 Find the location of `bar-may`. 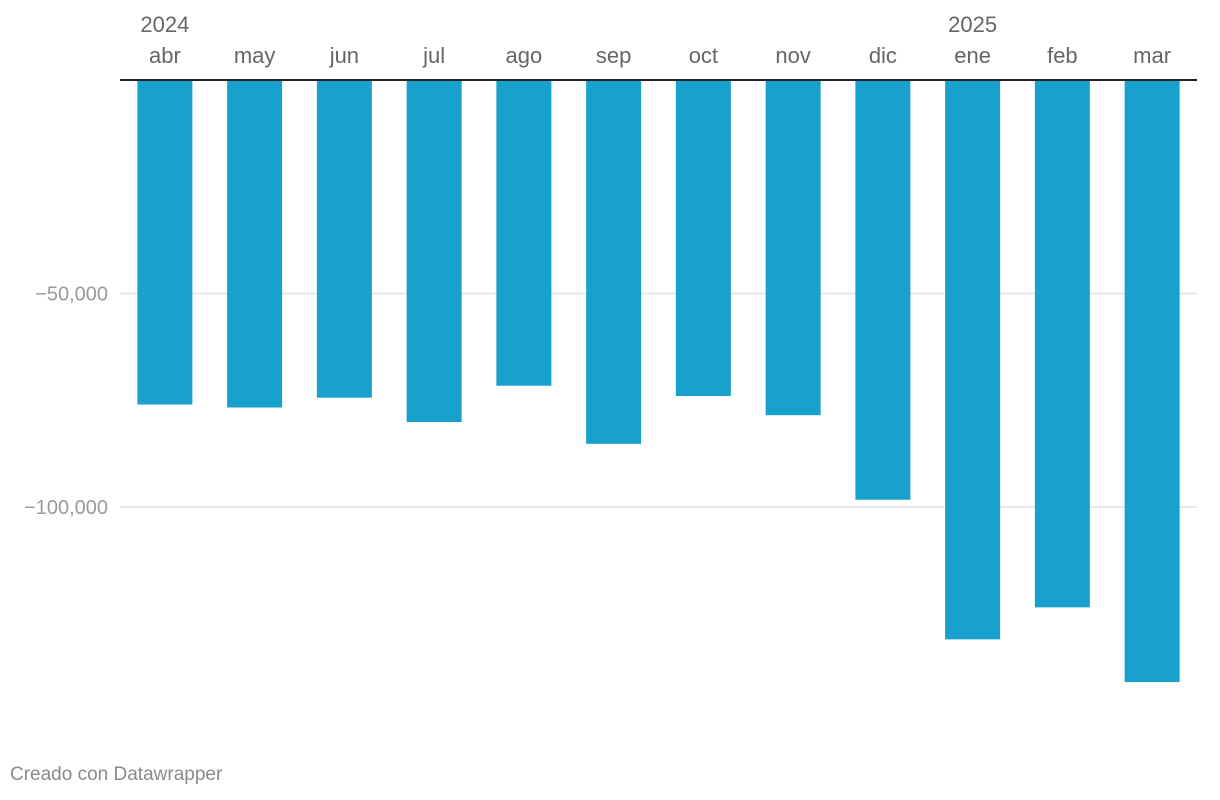

bar-may is located at coordinates (255, 244).